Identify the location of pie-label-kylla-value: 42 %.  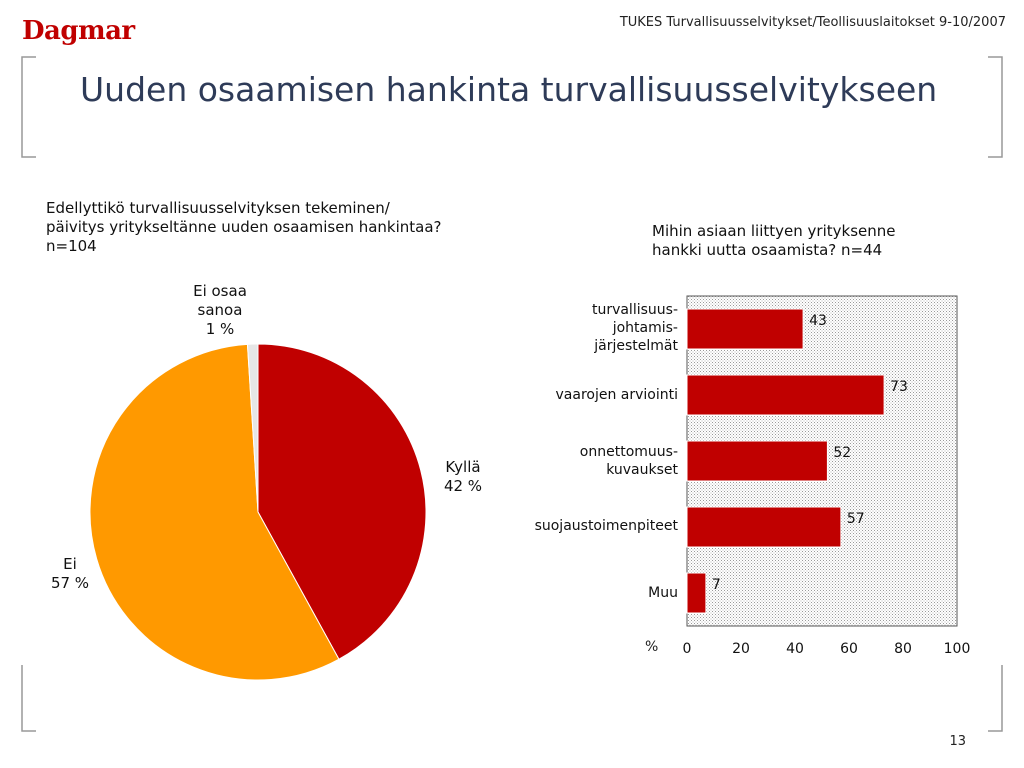
(463, 486).